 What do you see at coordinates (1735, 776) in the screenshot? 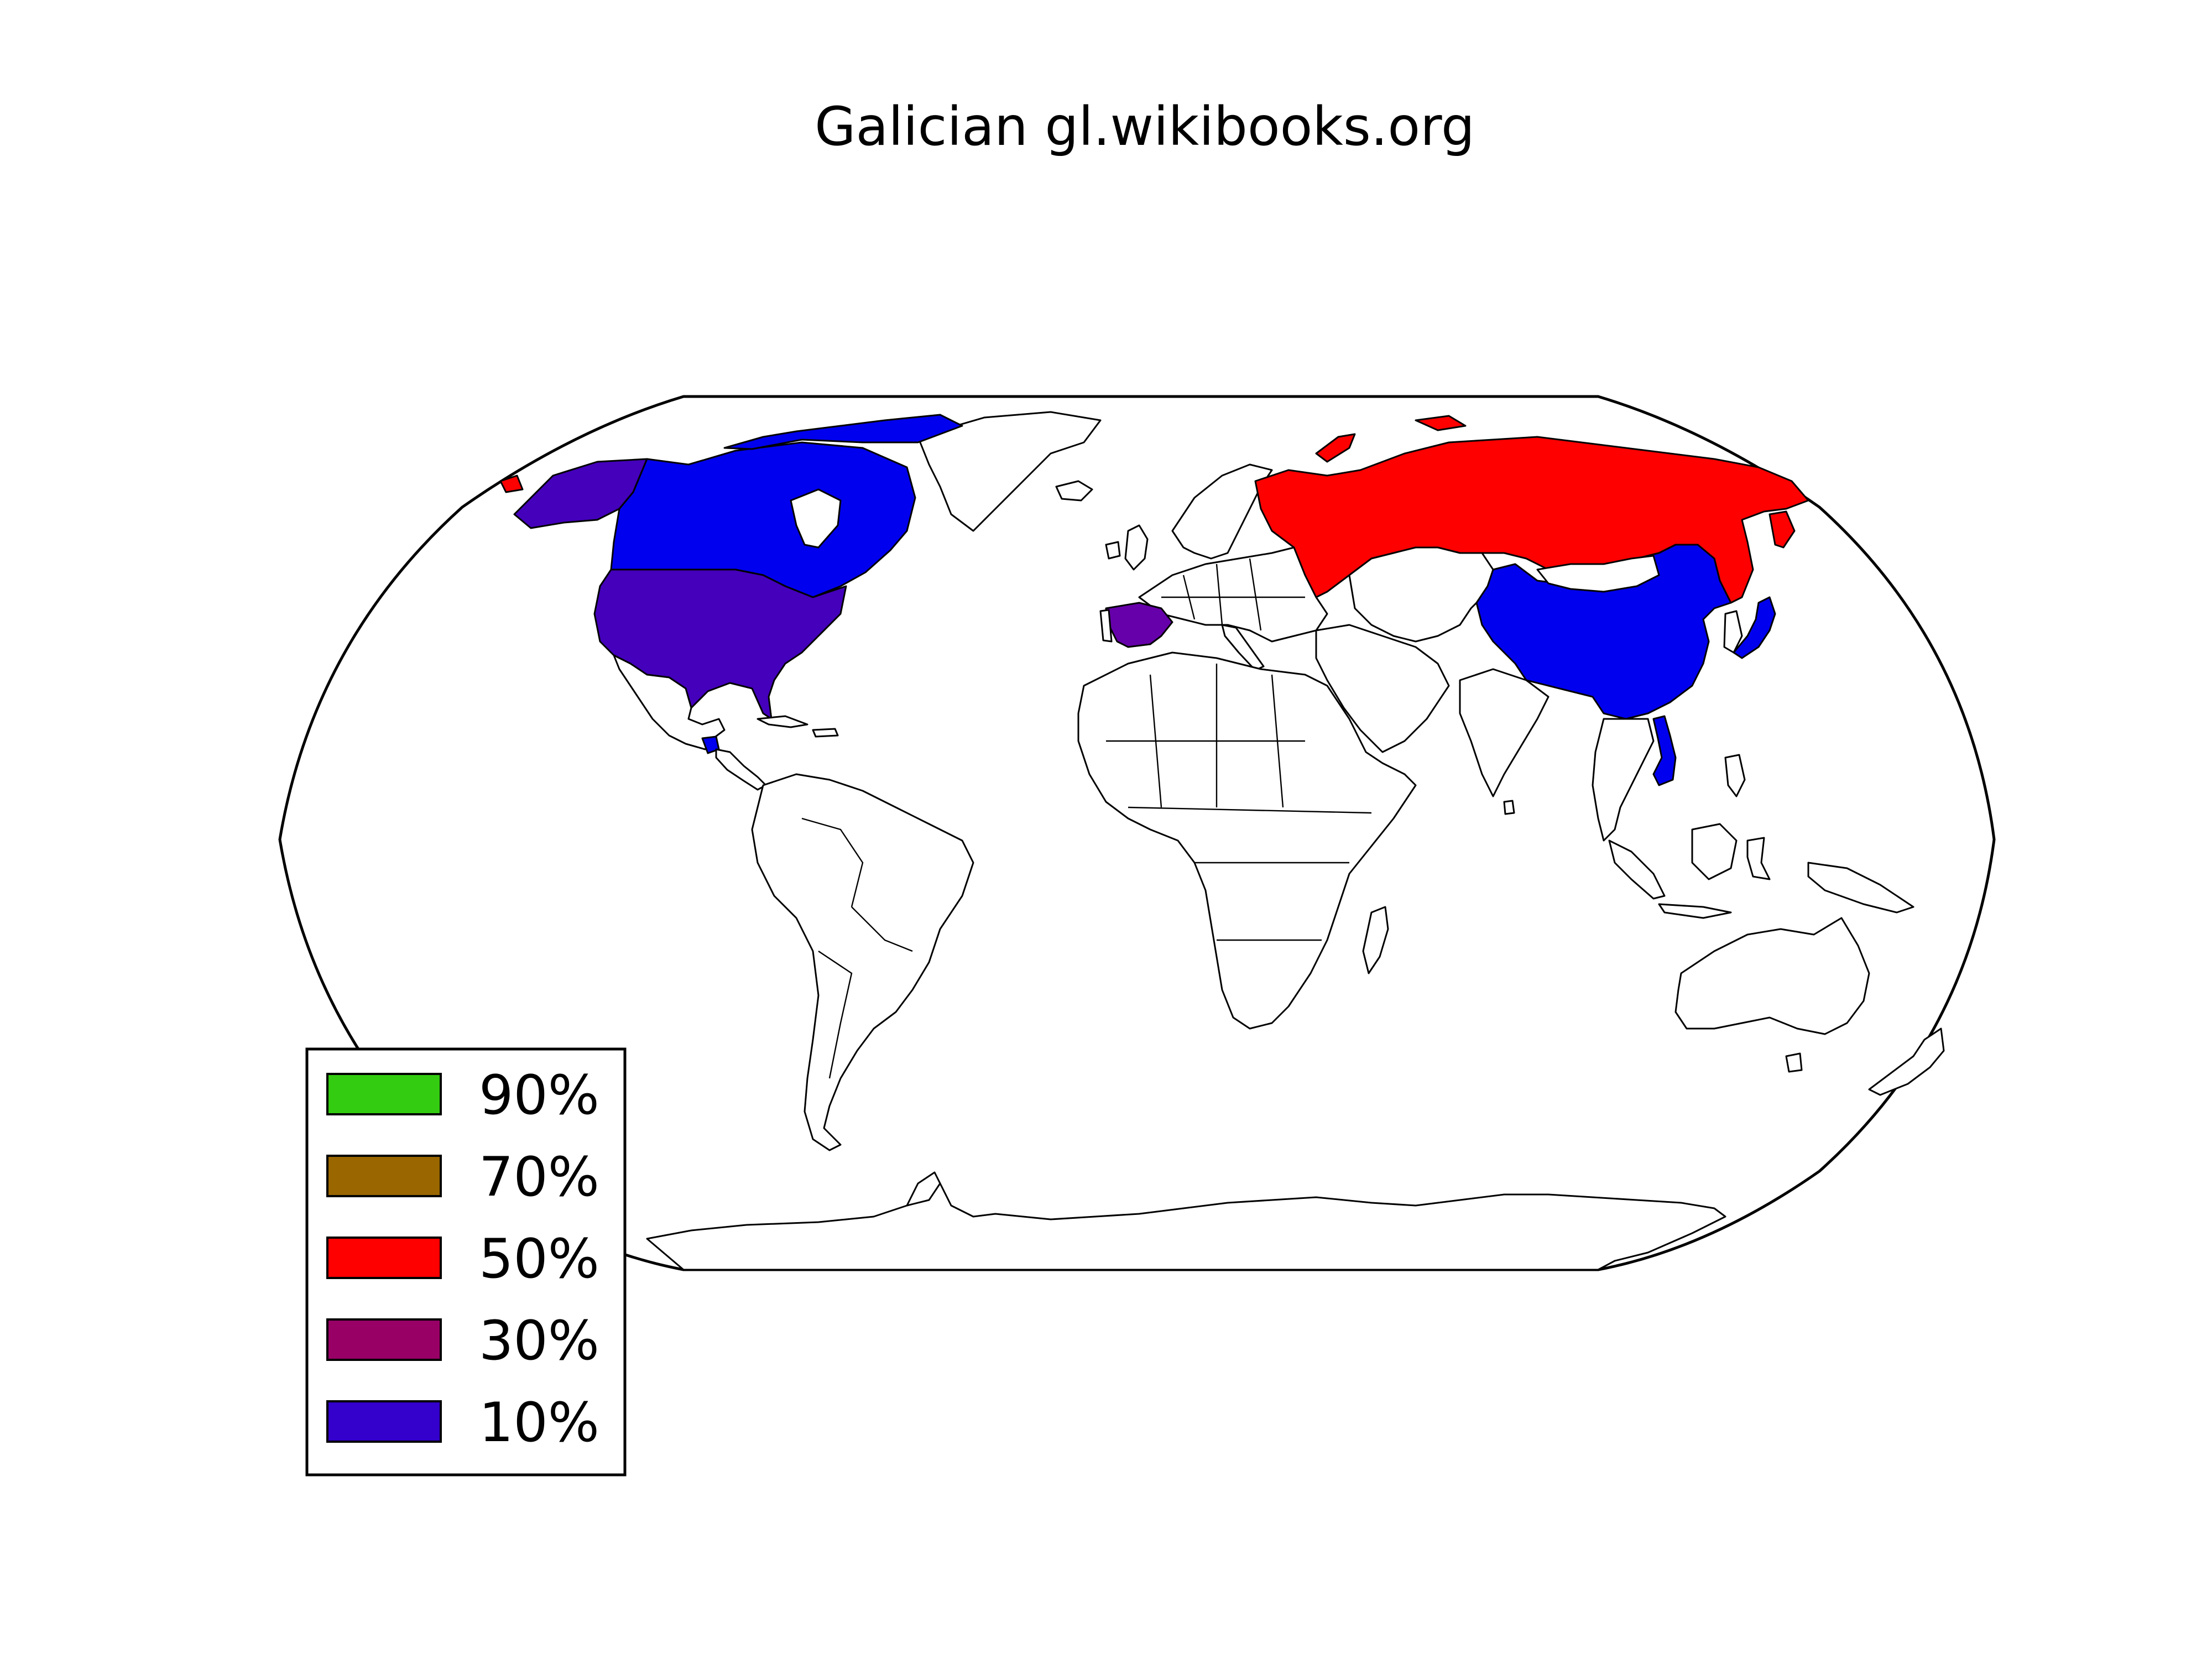
I see `philippines` at bounding box center [1735, 776].